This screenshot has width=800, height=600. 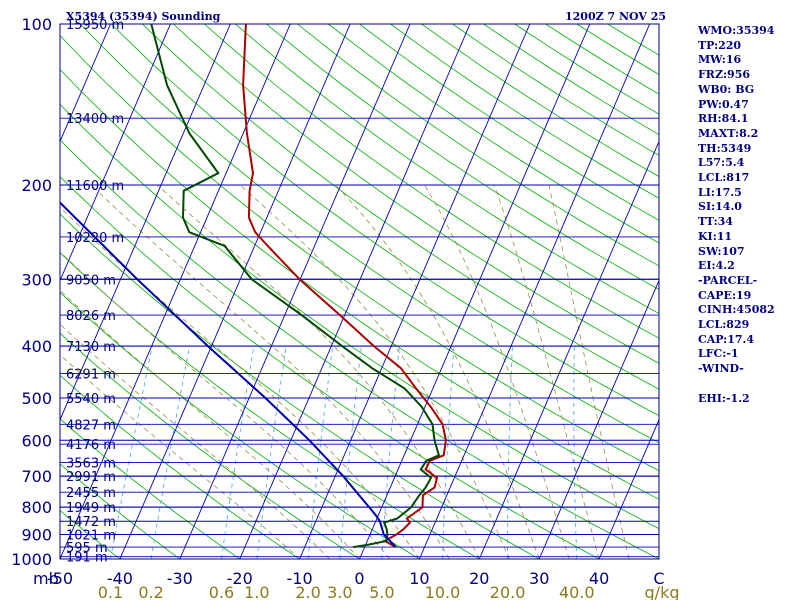 I want to click on index-item: FRZ:956, so click(x=724, y=75).